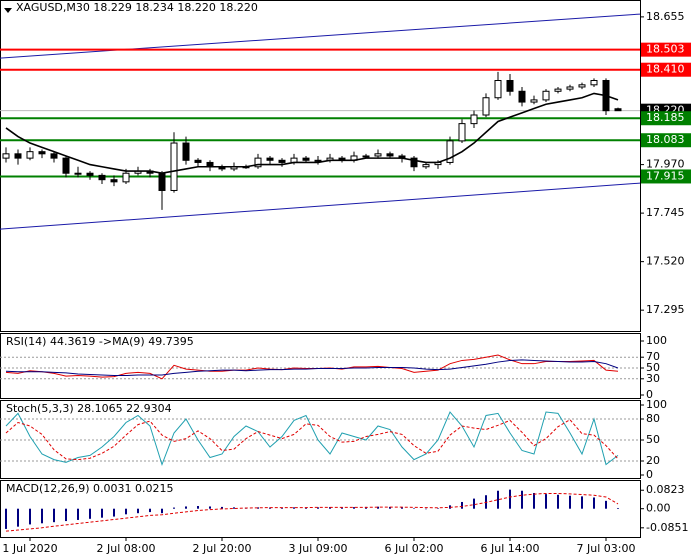 This screenshot has width=700, height=560. Describe the element at coordinates (320, 366) in the screenshot. I see `rsi-panel` at that location.